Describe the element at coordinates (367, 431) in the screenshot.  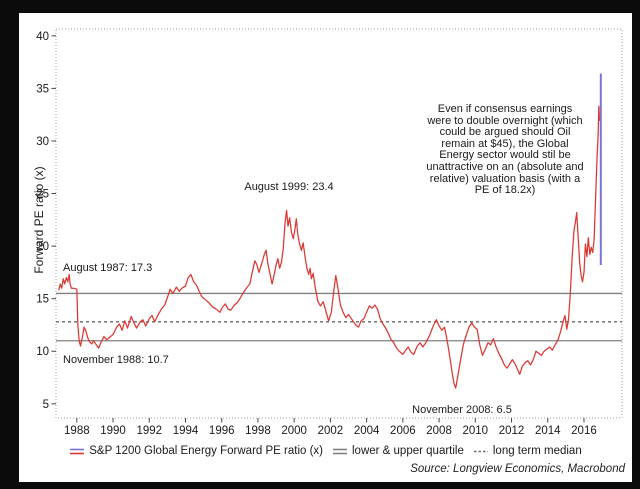
I see `svg-text: 2004` at that location.